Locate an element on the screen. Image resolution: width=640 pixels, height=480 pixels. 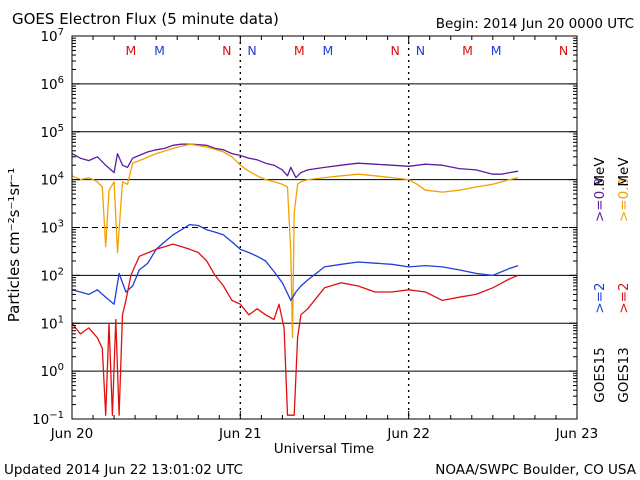
series-goes15-2-mev is located at coordinates (295, 264).